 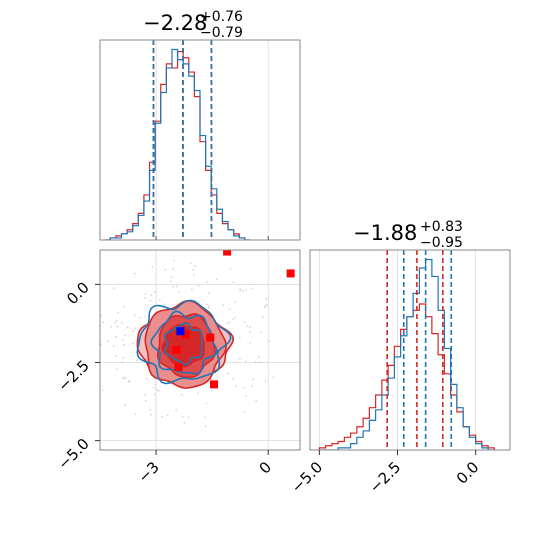 What do you see at coordinates (73, 454) in the screenshot?
I see `y-tick-label-2: −5.0` at bounding box center [73, 454].